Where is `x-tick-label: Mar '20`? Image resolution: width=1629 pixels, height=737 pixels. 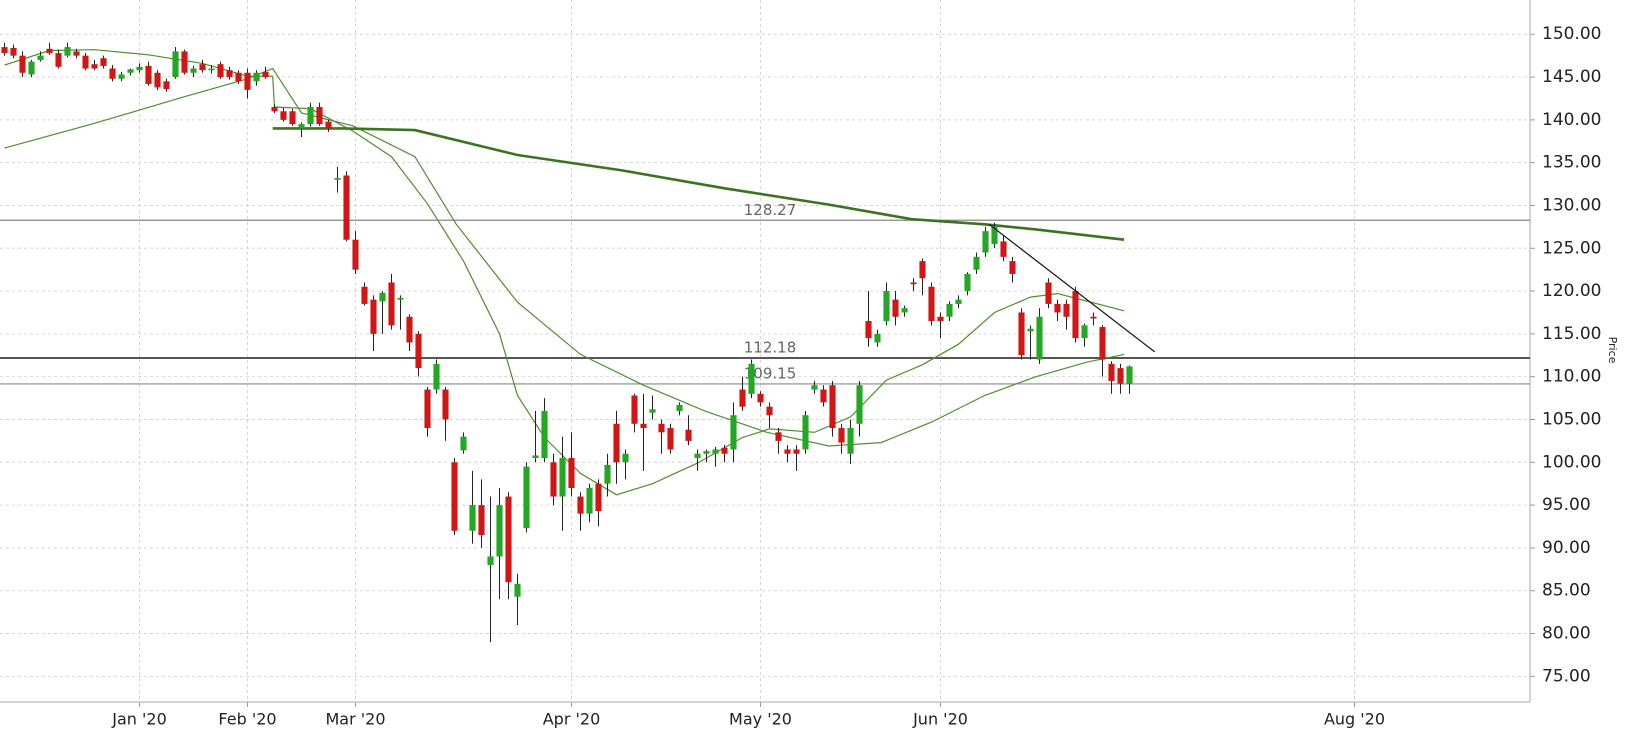
x-tick-label: Mar '20 is located at coordinates (355, 719).